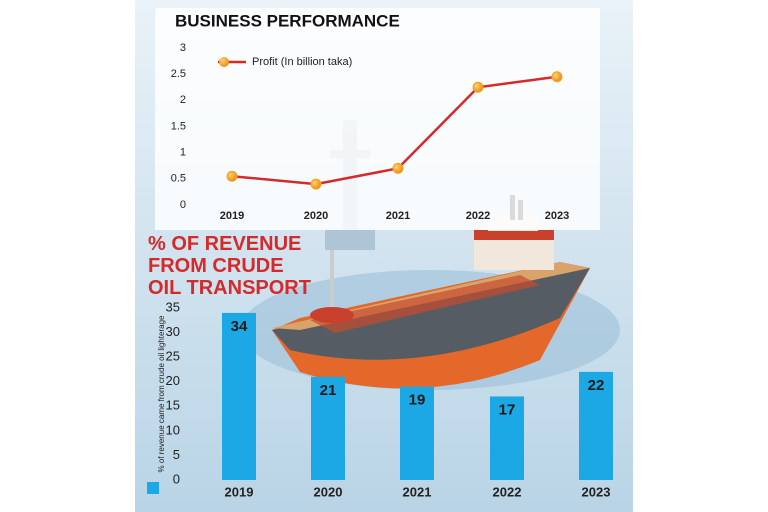 The width and height of the screenshot is (768, 512). I want to click on chart-title: BUSINESS PERFORMANCE, so click(287, 20).